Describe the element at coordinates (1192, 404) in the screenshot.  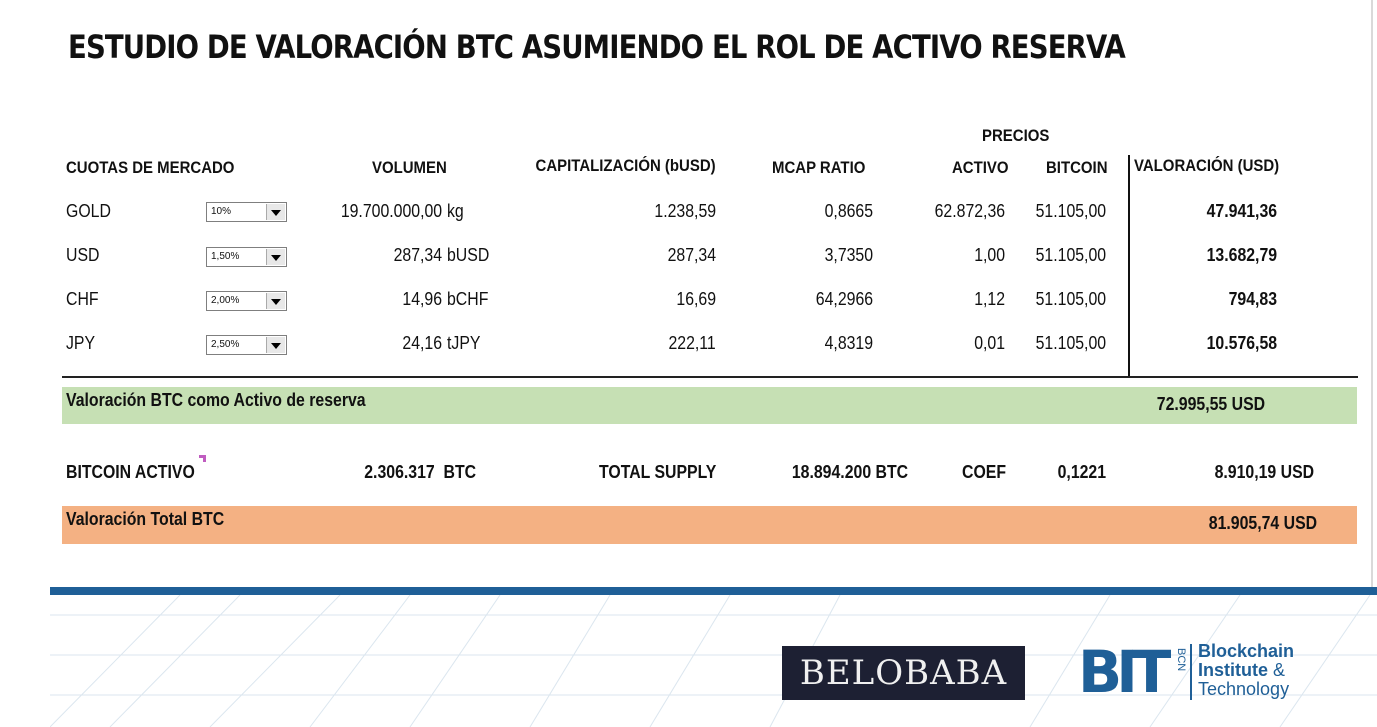
I see `reserve-value: 72.995,55` at that location.